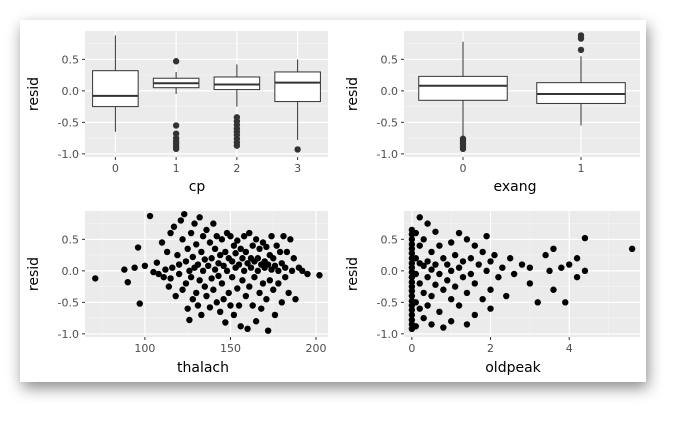 The height and width of the screenshot is (425, 687). What do you see at coordinates (115, 168) in the screenshot?
I see `x-tick-label: 0` at bounding box center [115, 168].